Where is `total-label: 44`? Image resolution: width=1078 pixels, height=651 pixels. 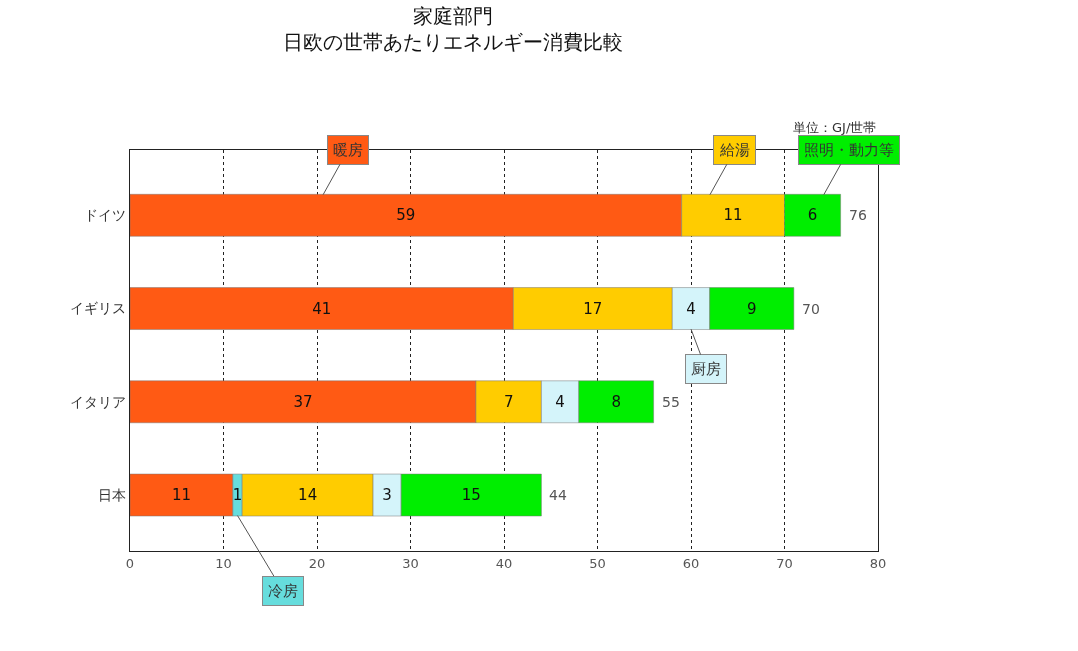 total-label: 44 is located at coordinates (558, 495).